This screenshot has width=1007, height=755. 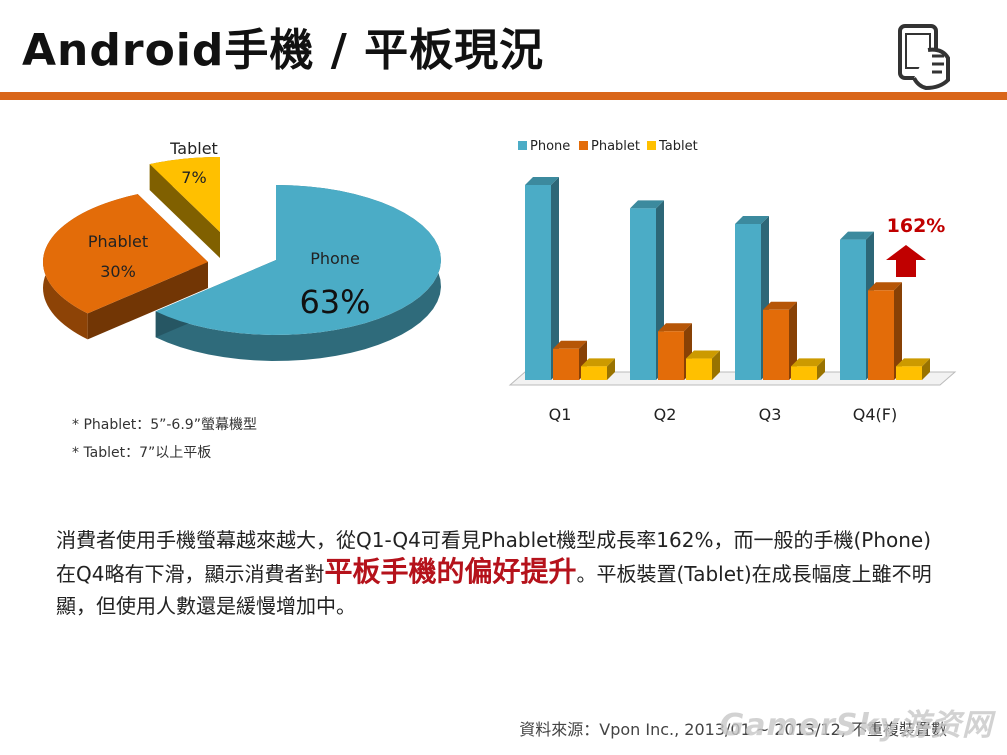 I want to click on note-tablet: * Tablet：7”以上平板, so click(x=142, y=453).